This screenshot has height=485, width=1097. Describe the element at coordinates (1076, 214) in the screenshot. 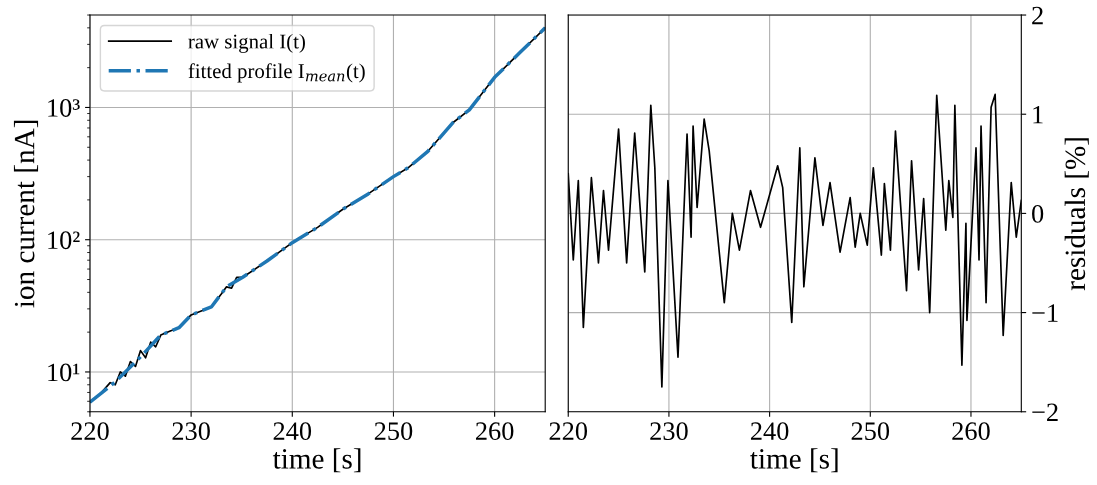

I see `y-axis-title: residuals [%]` at that location.